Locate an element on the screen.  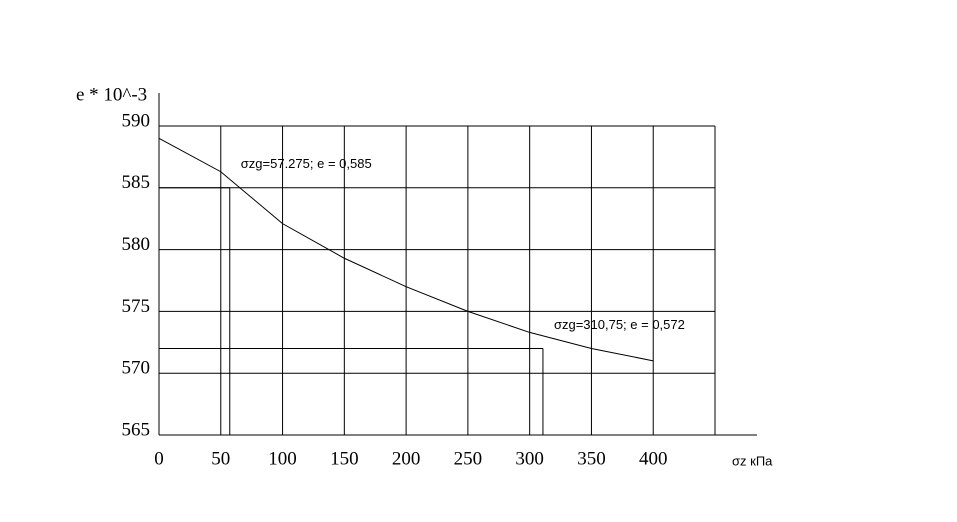
y-tick-label: 580 is located at coordinates (136, 244).